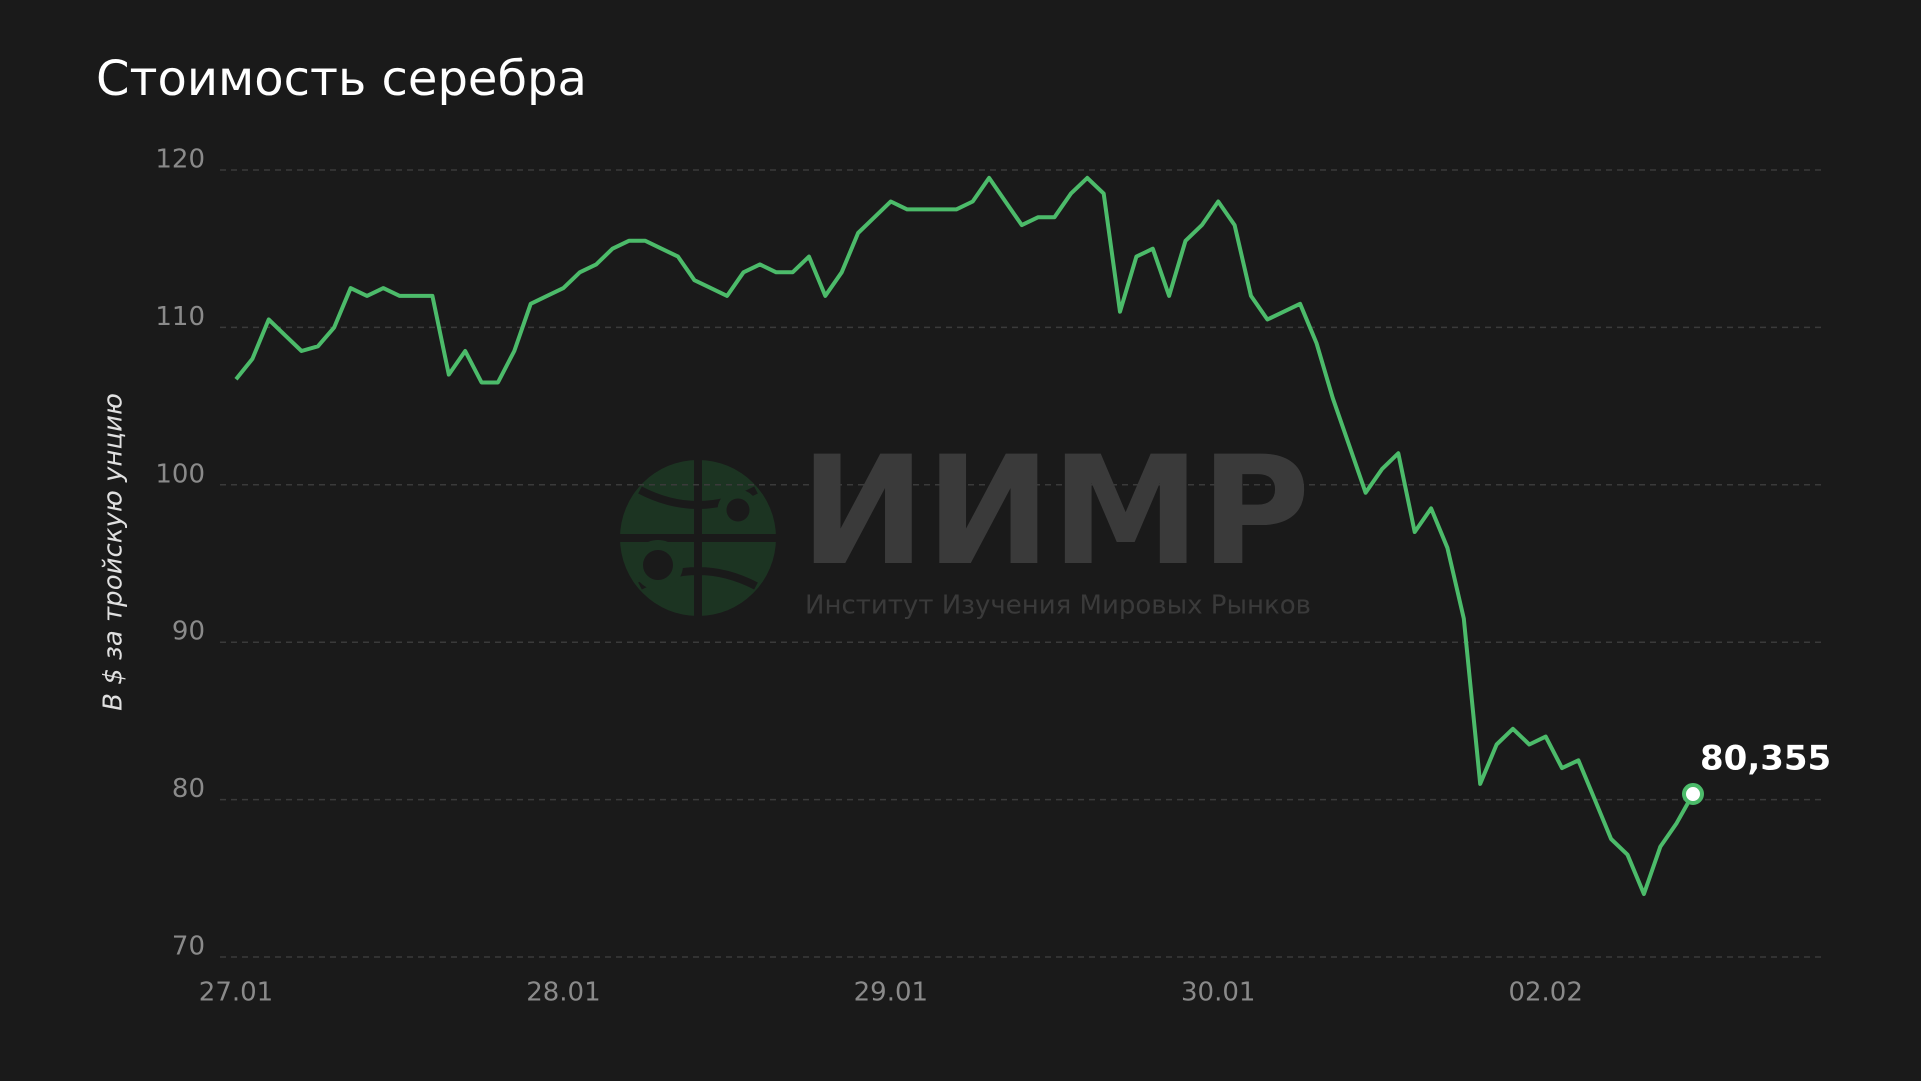 The width and height of the screenshot is (1921, 1081). Describe the element at coordinates (114, 552) in the screenshot. I see `y-axis-label: В $ за тройскую унцию` at that location.